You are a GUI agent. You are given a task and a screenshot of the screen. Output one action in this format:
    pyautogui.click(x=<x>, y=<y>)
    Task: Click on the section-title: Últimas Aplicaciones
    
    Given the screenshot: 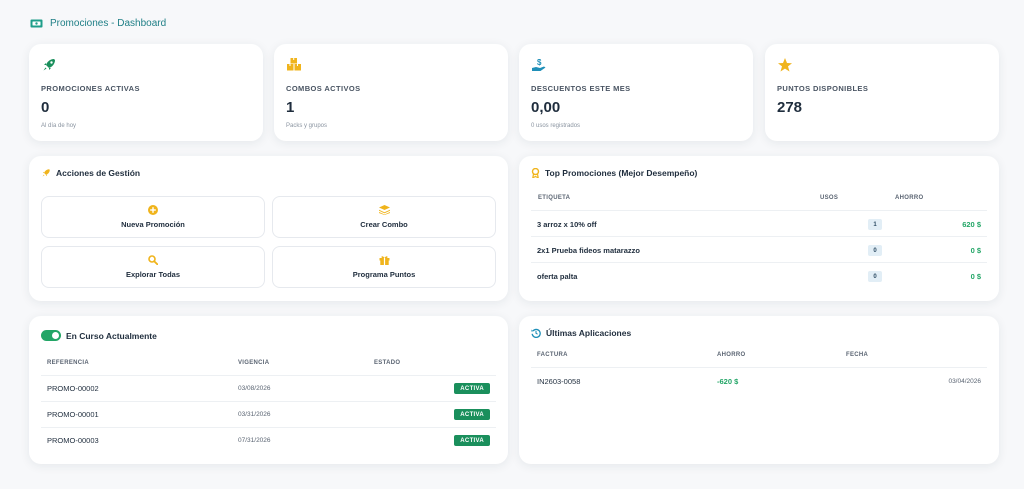 What is the action you would take?
    pyautogui.click(x=581, y=333)
    